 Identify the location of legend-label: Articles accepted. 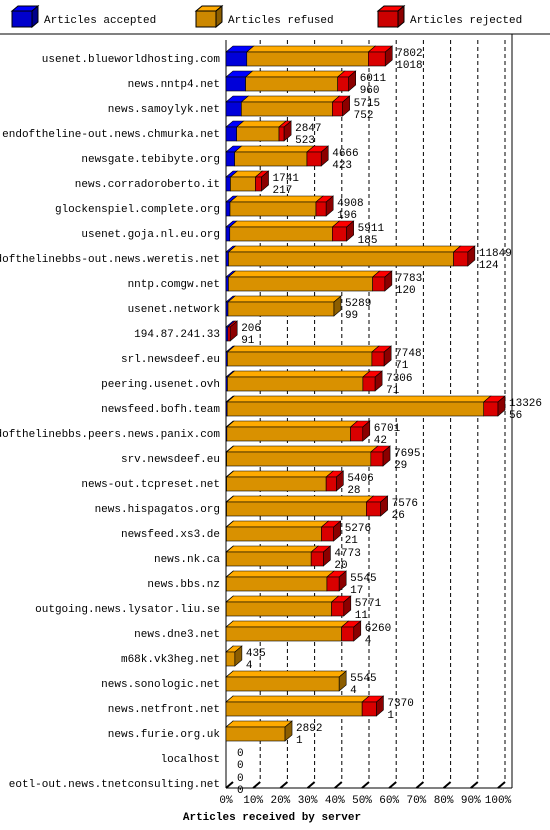
(100, 21).